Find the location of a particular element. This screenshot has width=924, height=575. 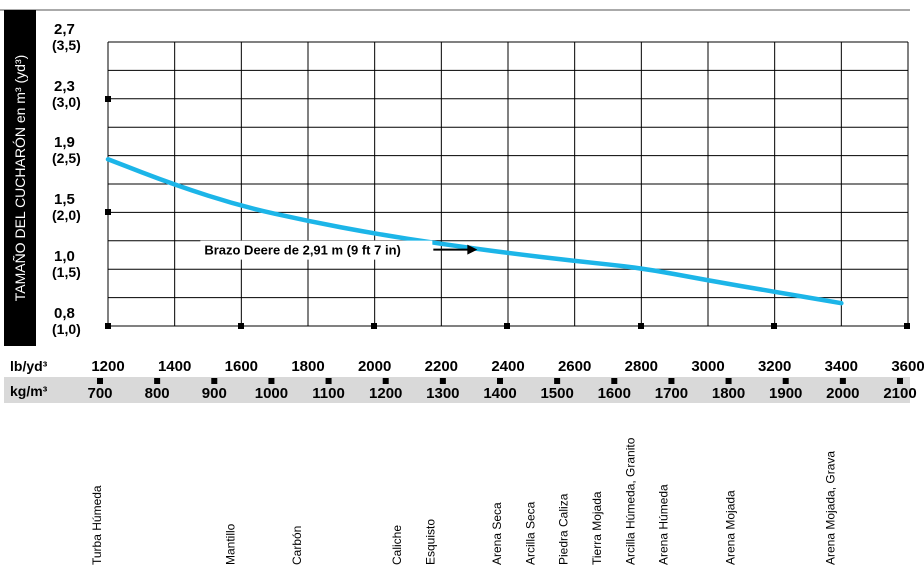

y-tick-sublabel: (3,5) is located at coordinates (66, 45).